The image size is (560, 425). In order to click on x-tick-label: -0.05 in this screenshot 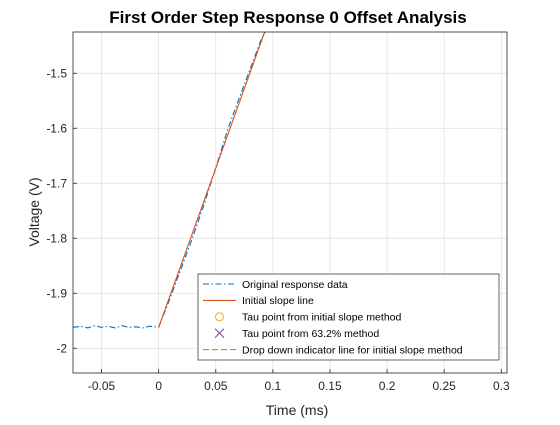, I will do `click(102, 386)`.